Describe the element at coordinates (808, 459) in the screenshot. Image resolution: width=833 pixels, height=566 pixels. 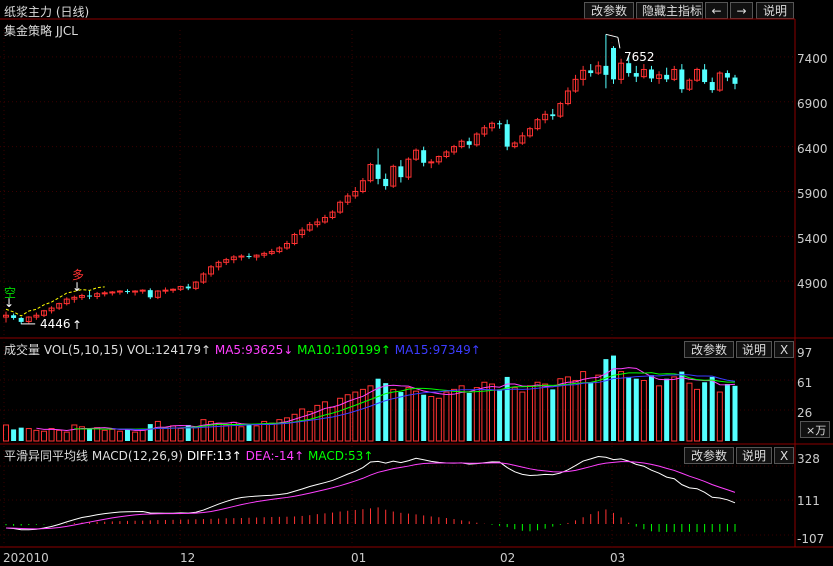
I see `macd-y-tick: 328` at that location.